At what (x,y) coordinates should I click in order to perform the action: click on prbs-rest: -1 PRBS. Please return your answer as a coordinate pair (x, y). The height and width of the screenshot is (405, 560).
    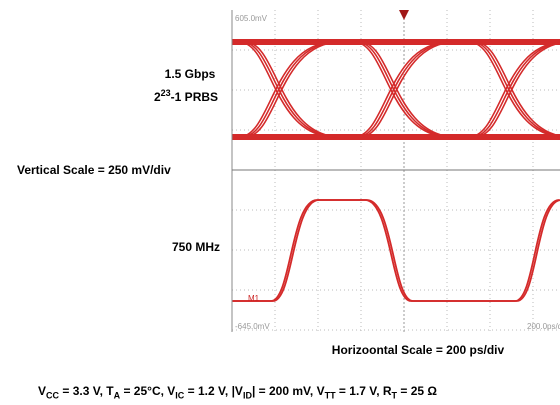
    Looking at the image, I should click on (194, 97).